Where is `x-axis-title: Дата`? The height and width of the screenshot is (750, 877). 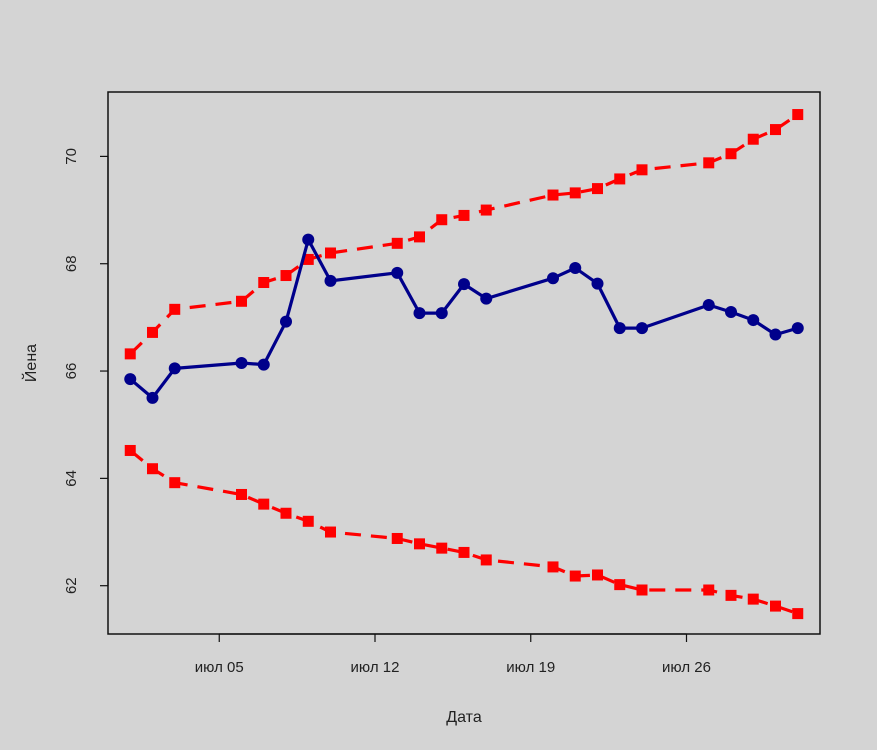
x-axis-title: Дата is located at coordinates (464, 717).